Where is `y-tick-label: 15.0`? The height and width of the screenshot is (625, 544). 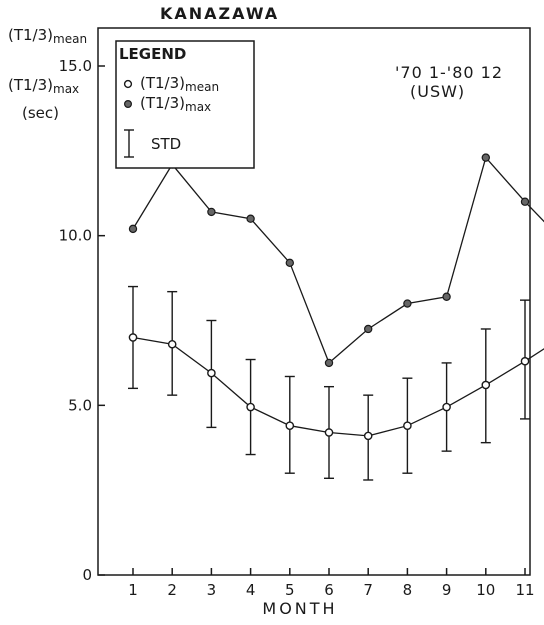
y-tick-label: 15.0 is located at coordinates (75, 66).